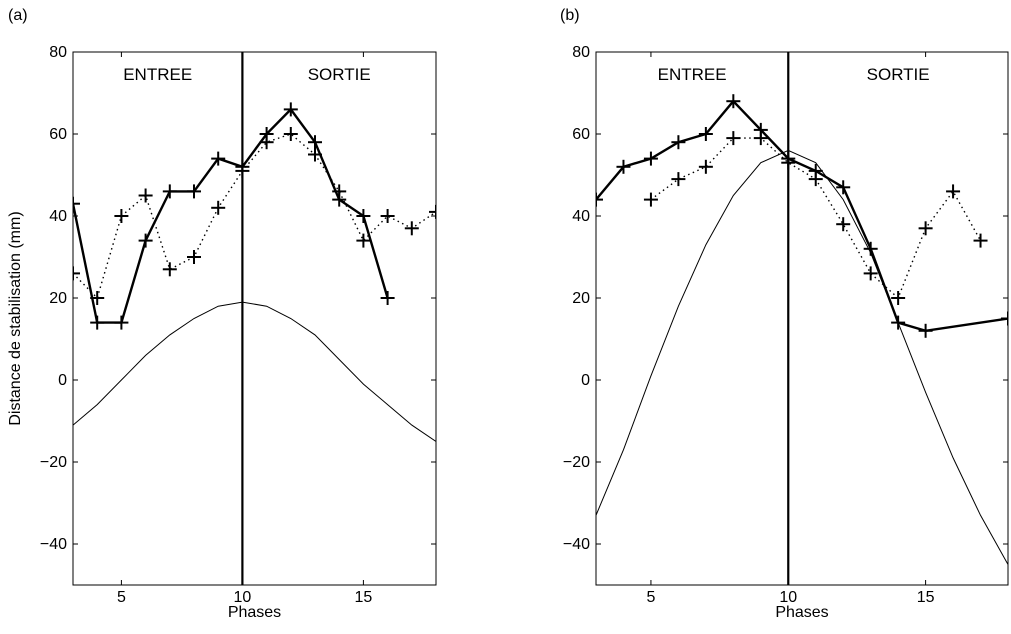  What do you see at coordinates (15, 318) in the screenshot?
I see `y-axis-label: Distance de stabilisation (mm)` at bounding box center [15, 318].